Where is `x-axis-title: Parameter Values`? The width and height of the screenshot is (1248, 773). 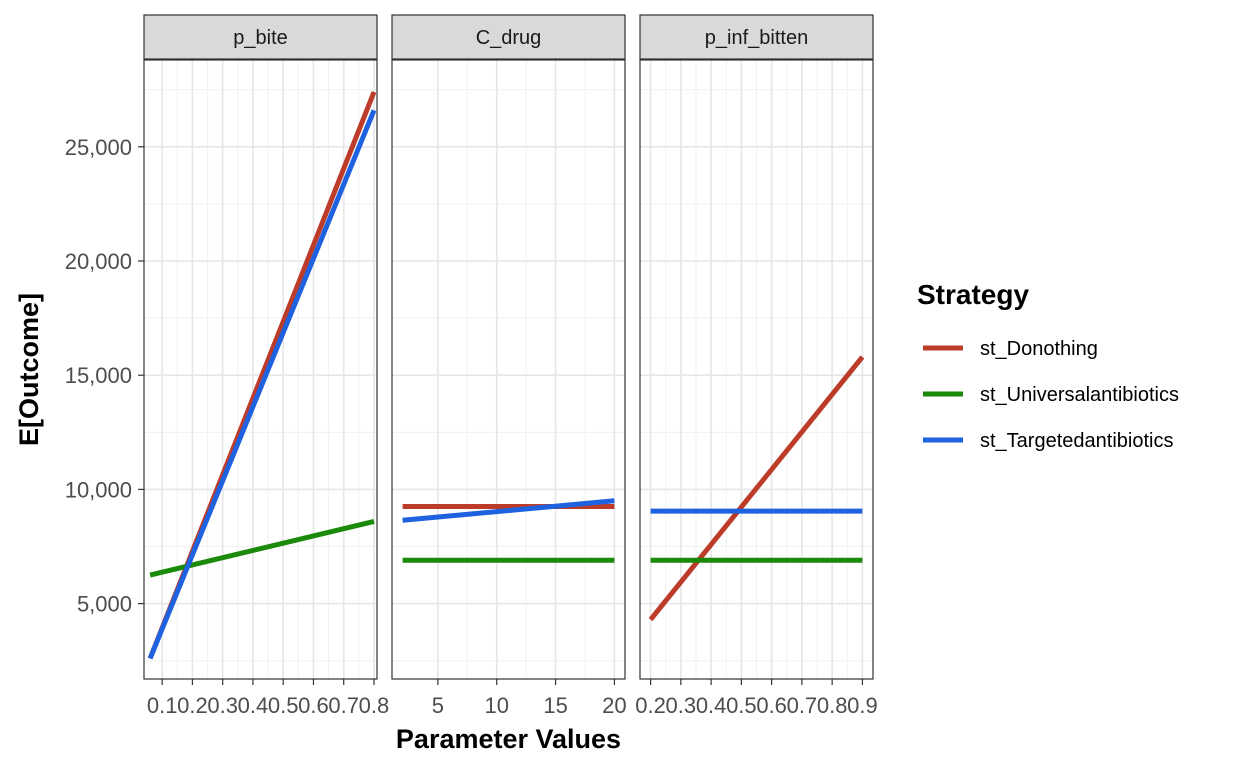 x-axis-title: Parameter Values is located at coordinates (508, 739).